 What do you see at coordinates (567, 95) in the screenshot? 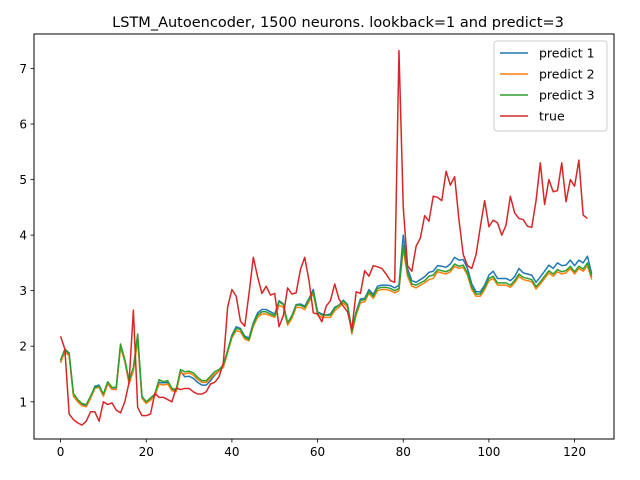
I see `legend-label: predict 3` at bounding box center [567, 95].